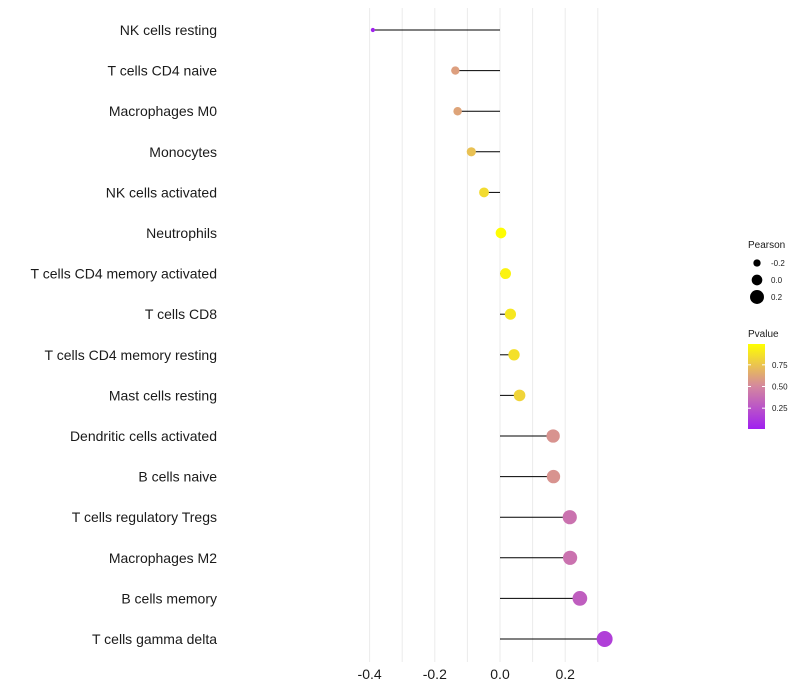  I want to click on y-category-label: Neutrophils, so click(181, 233).